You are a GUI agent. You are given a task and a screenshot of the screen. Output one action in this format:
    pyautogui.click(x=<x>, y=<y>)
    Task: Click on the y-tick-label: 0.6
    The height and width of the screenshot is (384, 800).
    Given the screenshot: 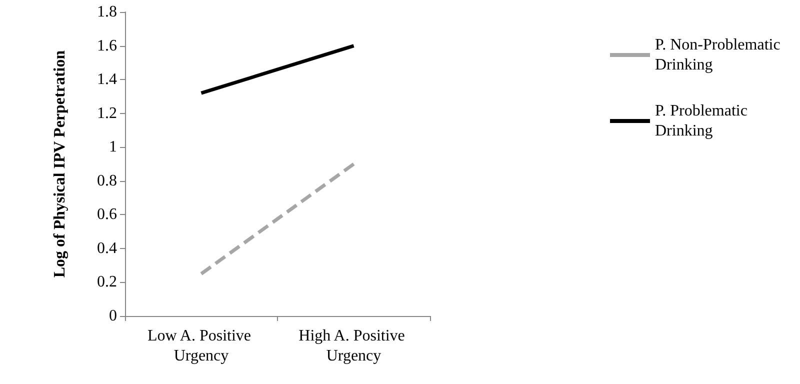 What is the action you would take?
    pyautogui.click(x=107, y=215)
    